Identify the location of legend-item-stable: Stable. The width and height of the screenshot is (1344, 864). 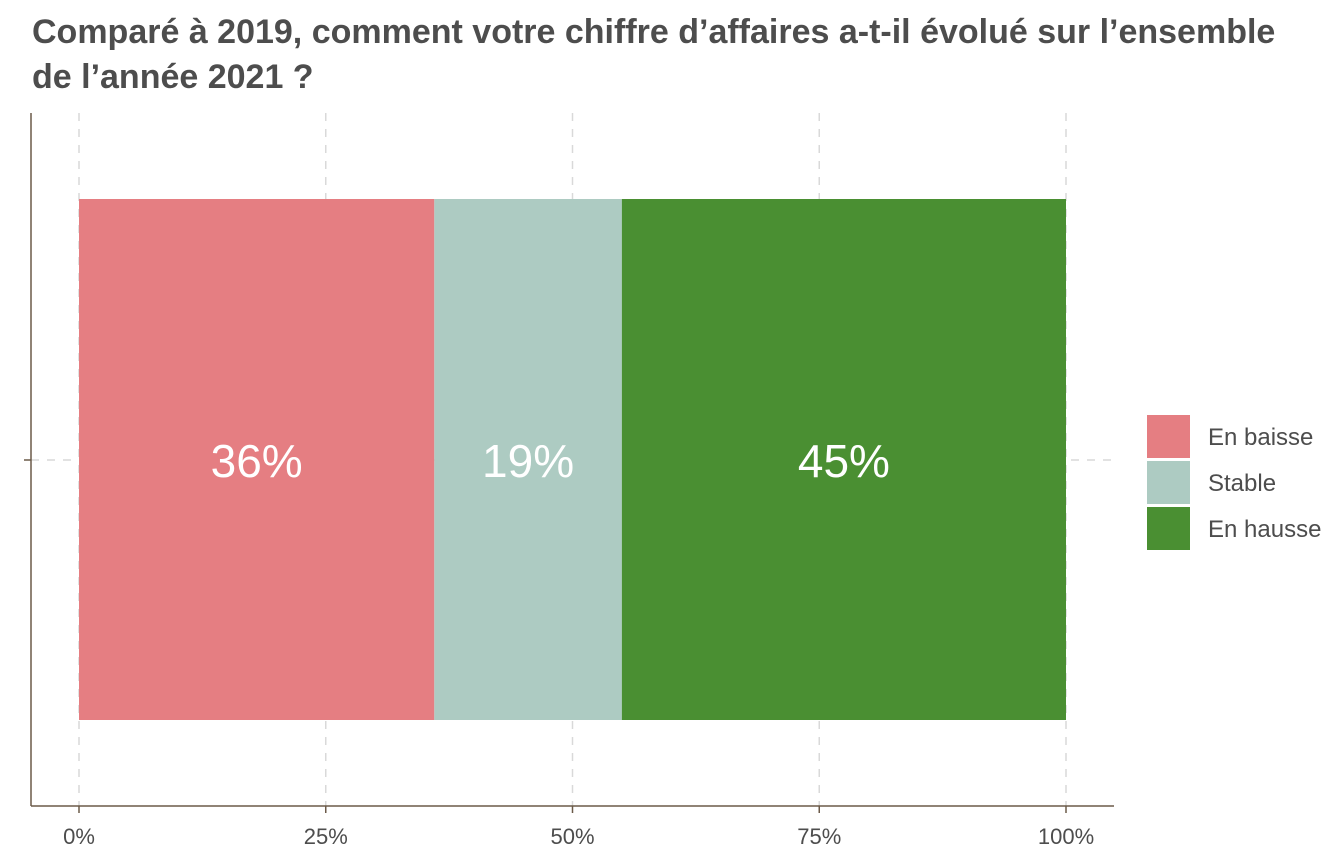
(1242, 483).